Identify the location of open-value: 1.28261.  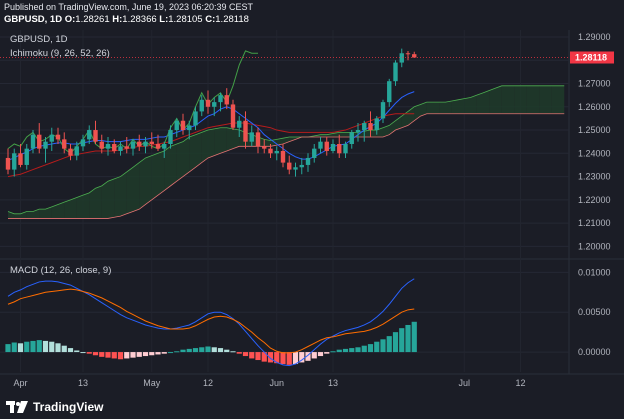
(92, 19).